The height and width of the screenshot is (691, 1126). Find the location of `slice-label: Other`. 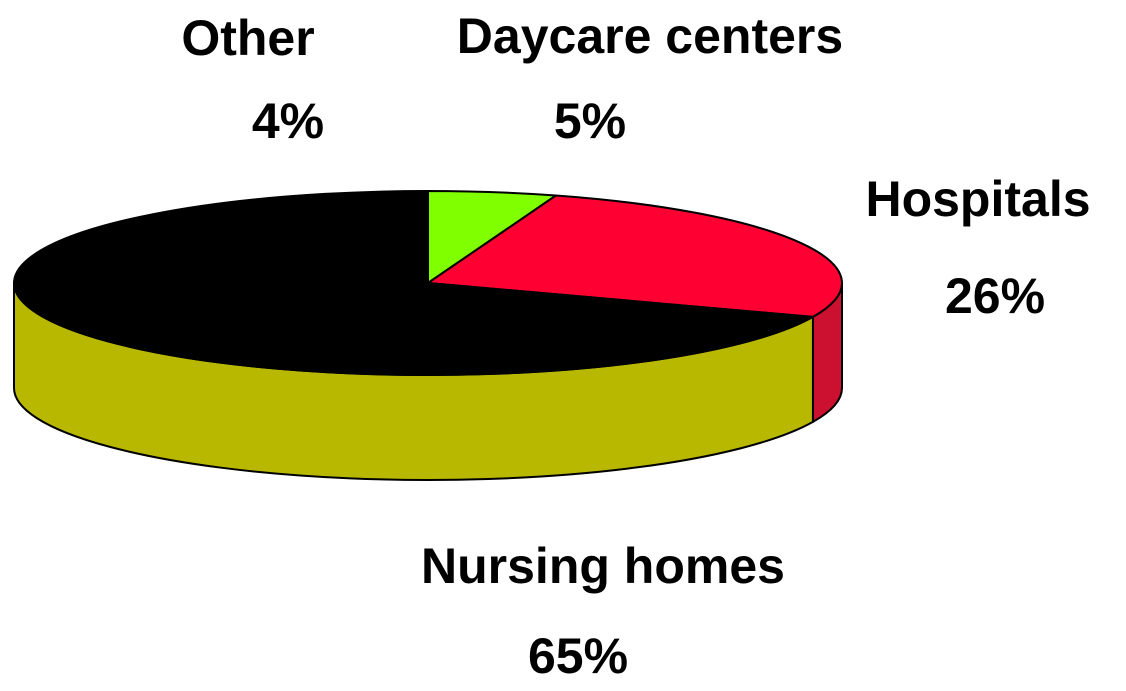

slice-label: Other is located at coordinates (247, 38).